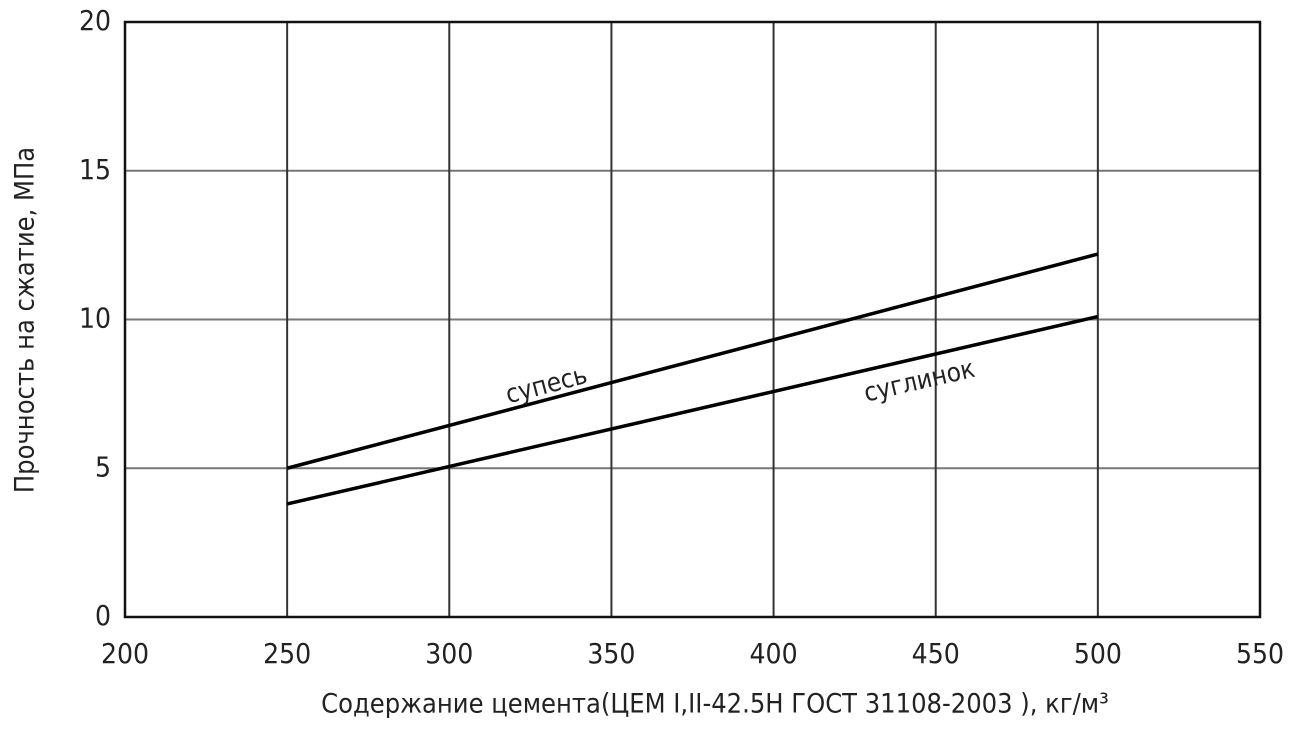 Image resolution: width=1290 pixels, height=729 pixels. What do you see at coordinates (103, 466) in the screenshot?
I see `y-tick-label: 5` at bounding box center [103, 466].